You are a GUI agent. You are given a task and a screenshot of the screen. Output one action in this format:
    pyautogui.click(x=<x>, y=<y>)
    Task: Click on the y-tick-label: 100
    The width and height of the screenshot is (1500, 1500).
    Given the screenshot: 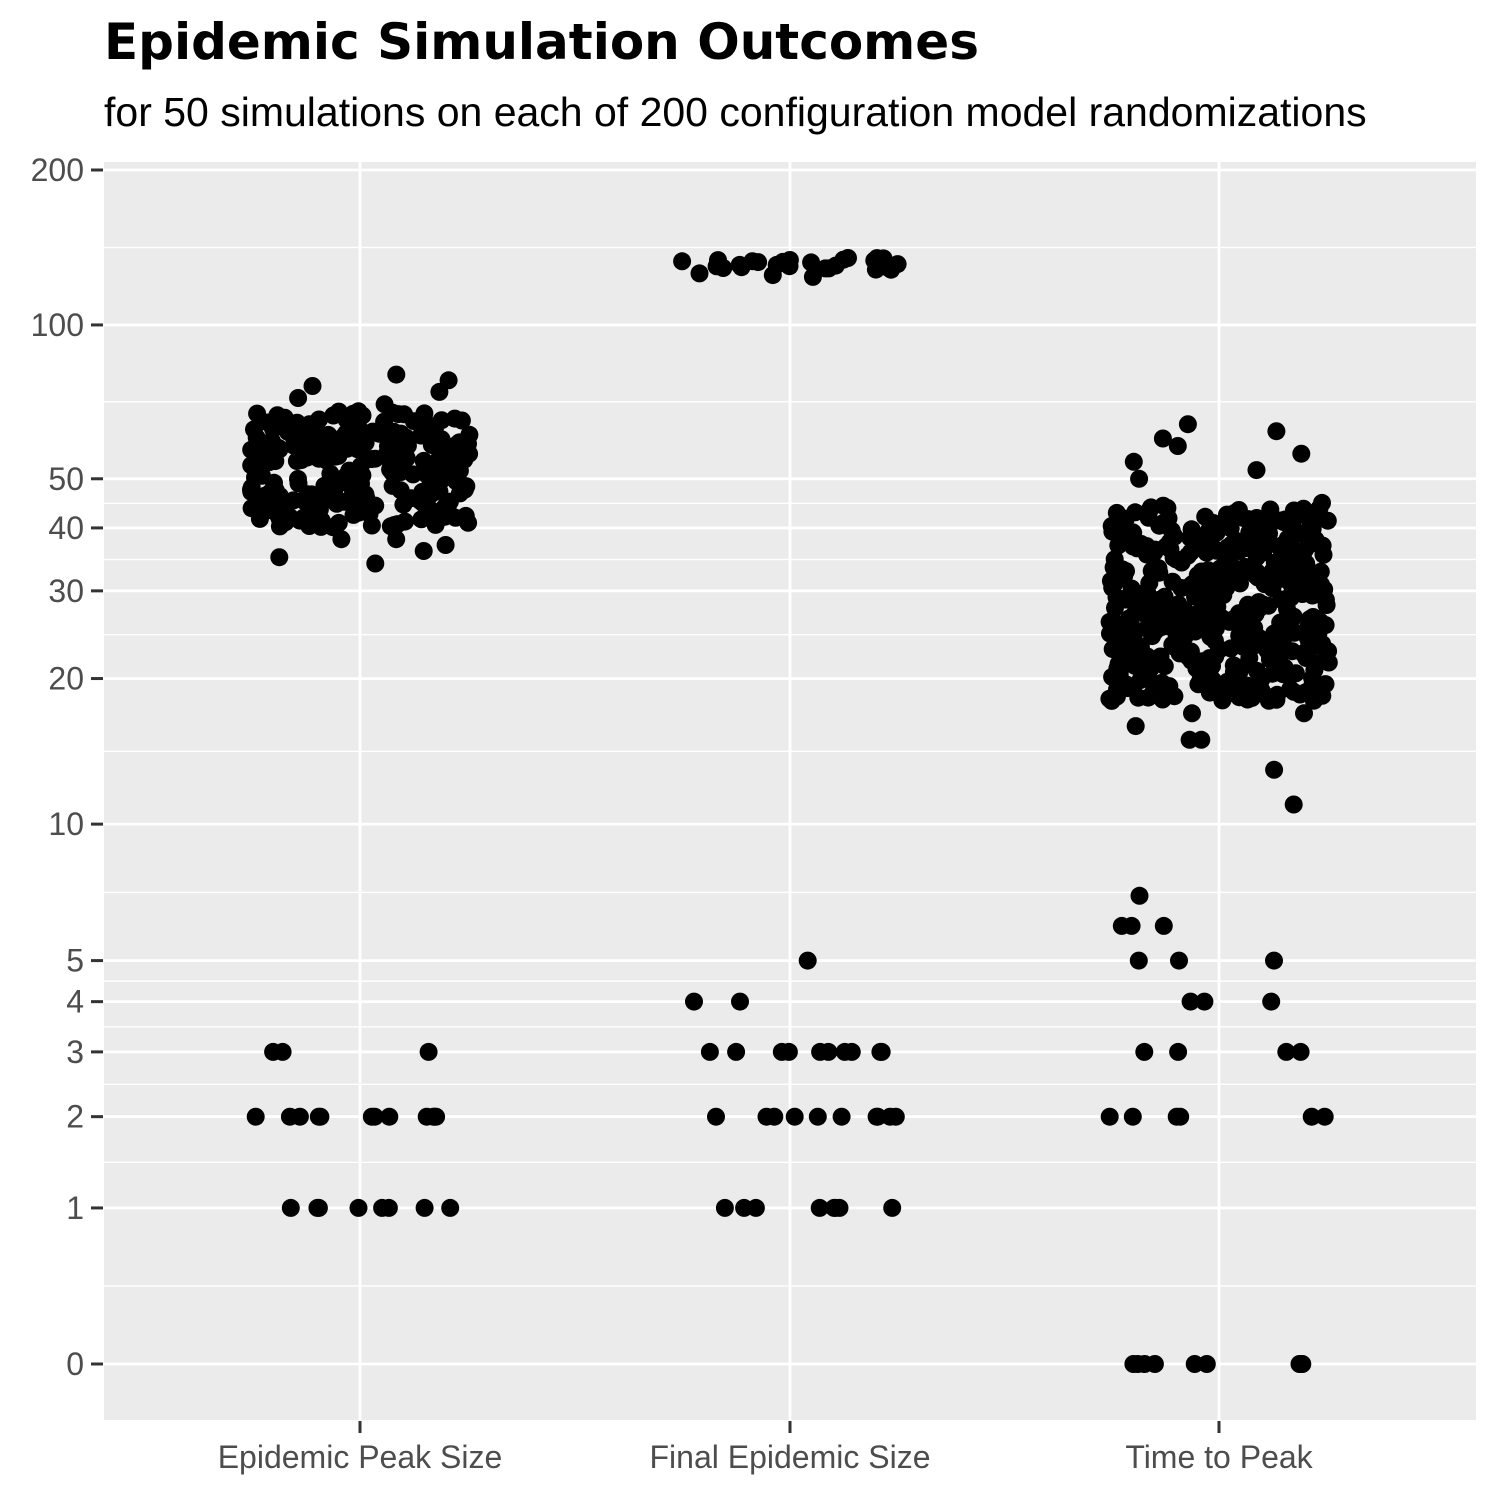 What is the action you would take?
    pyautogui.click(x=57, y=325)
    